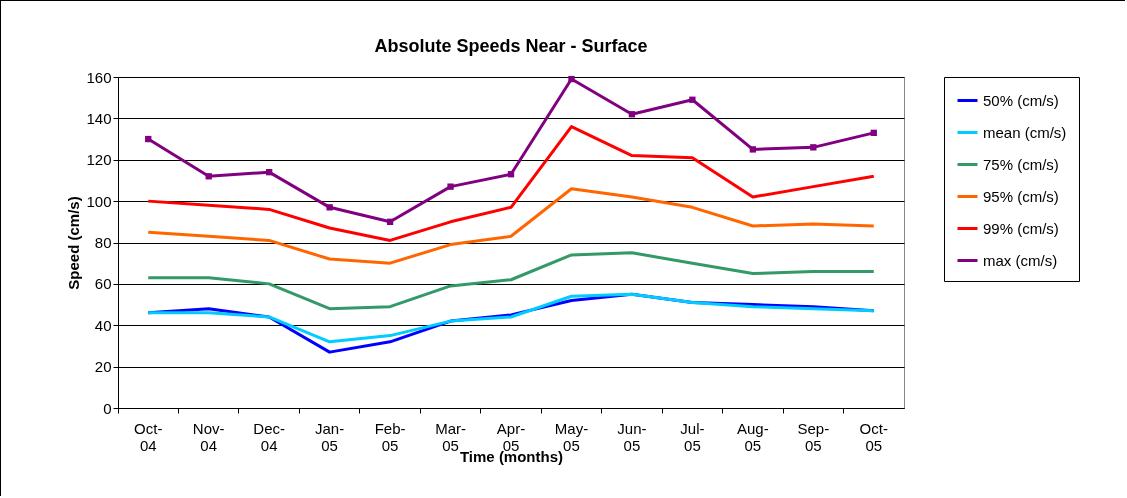 This screenshot has height=498, width=1127. I want to click on x-tick-label: Feb-05, so click(390, 436).